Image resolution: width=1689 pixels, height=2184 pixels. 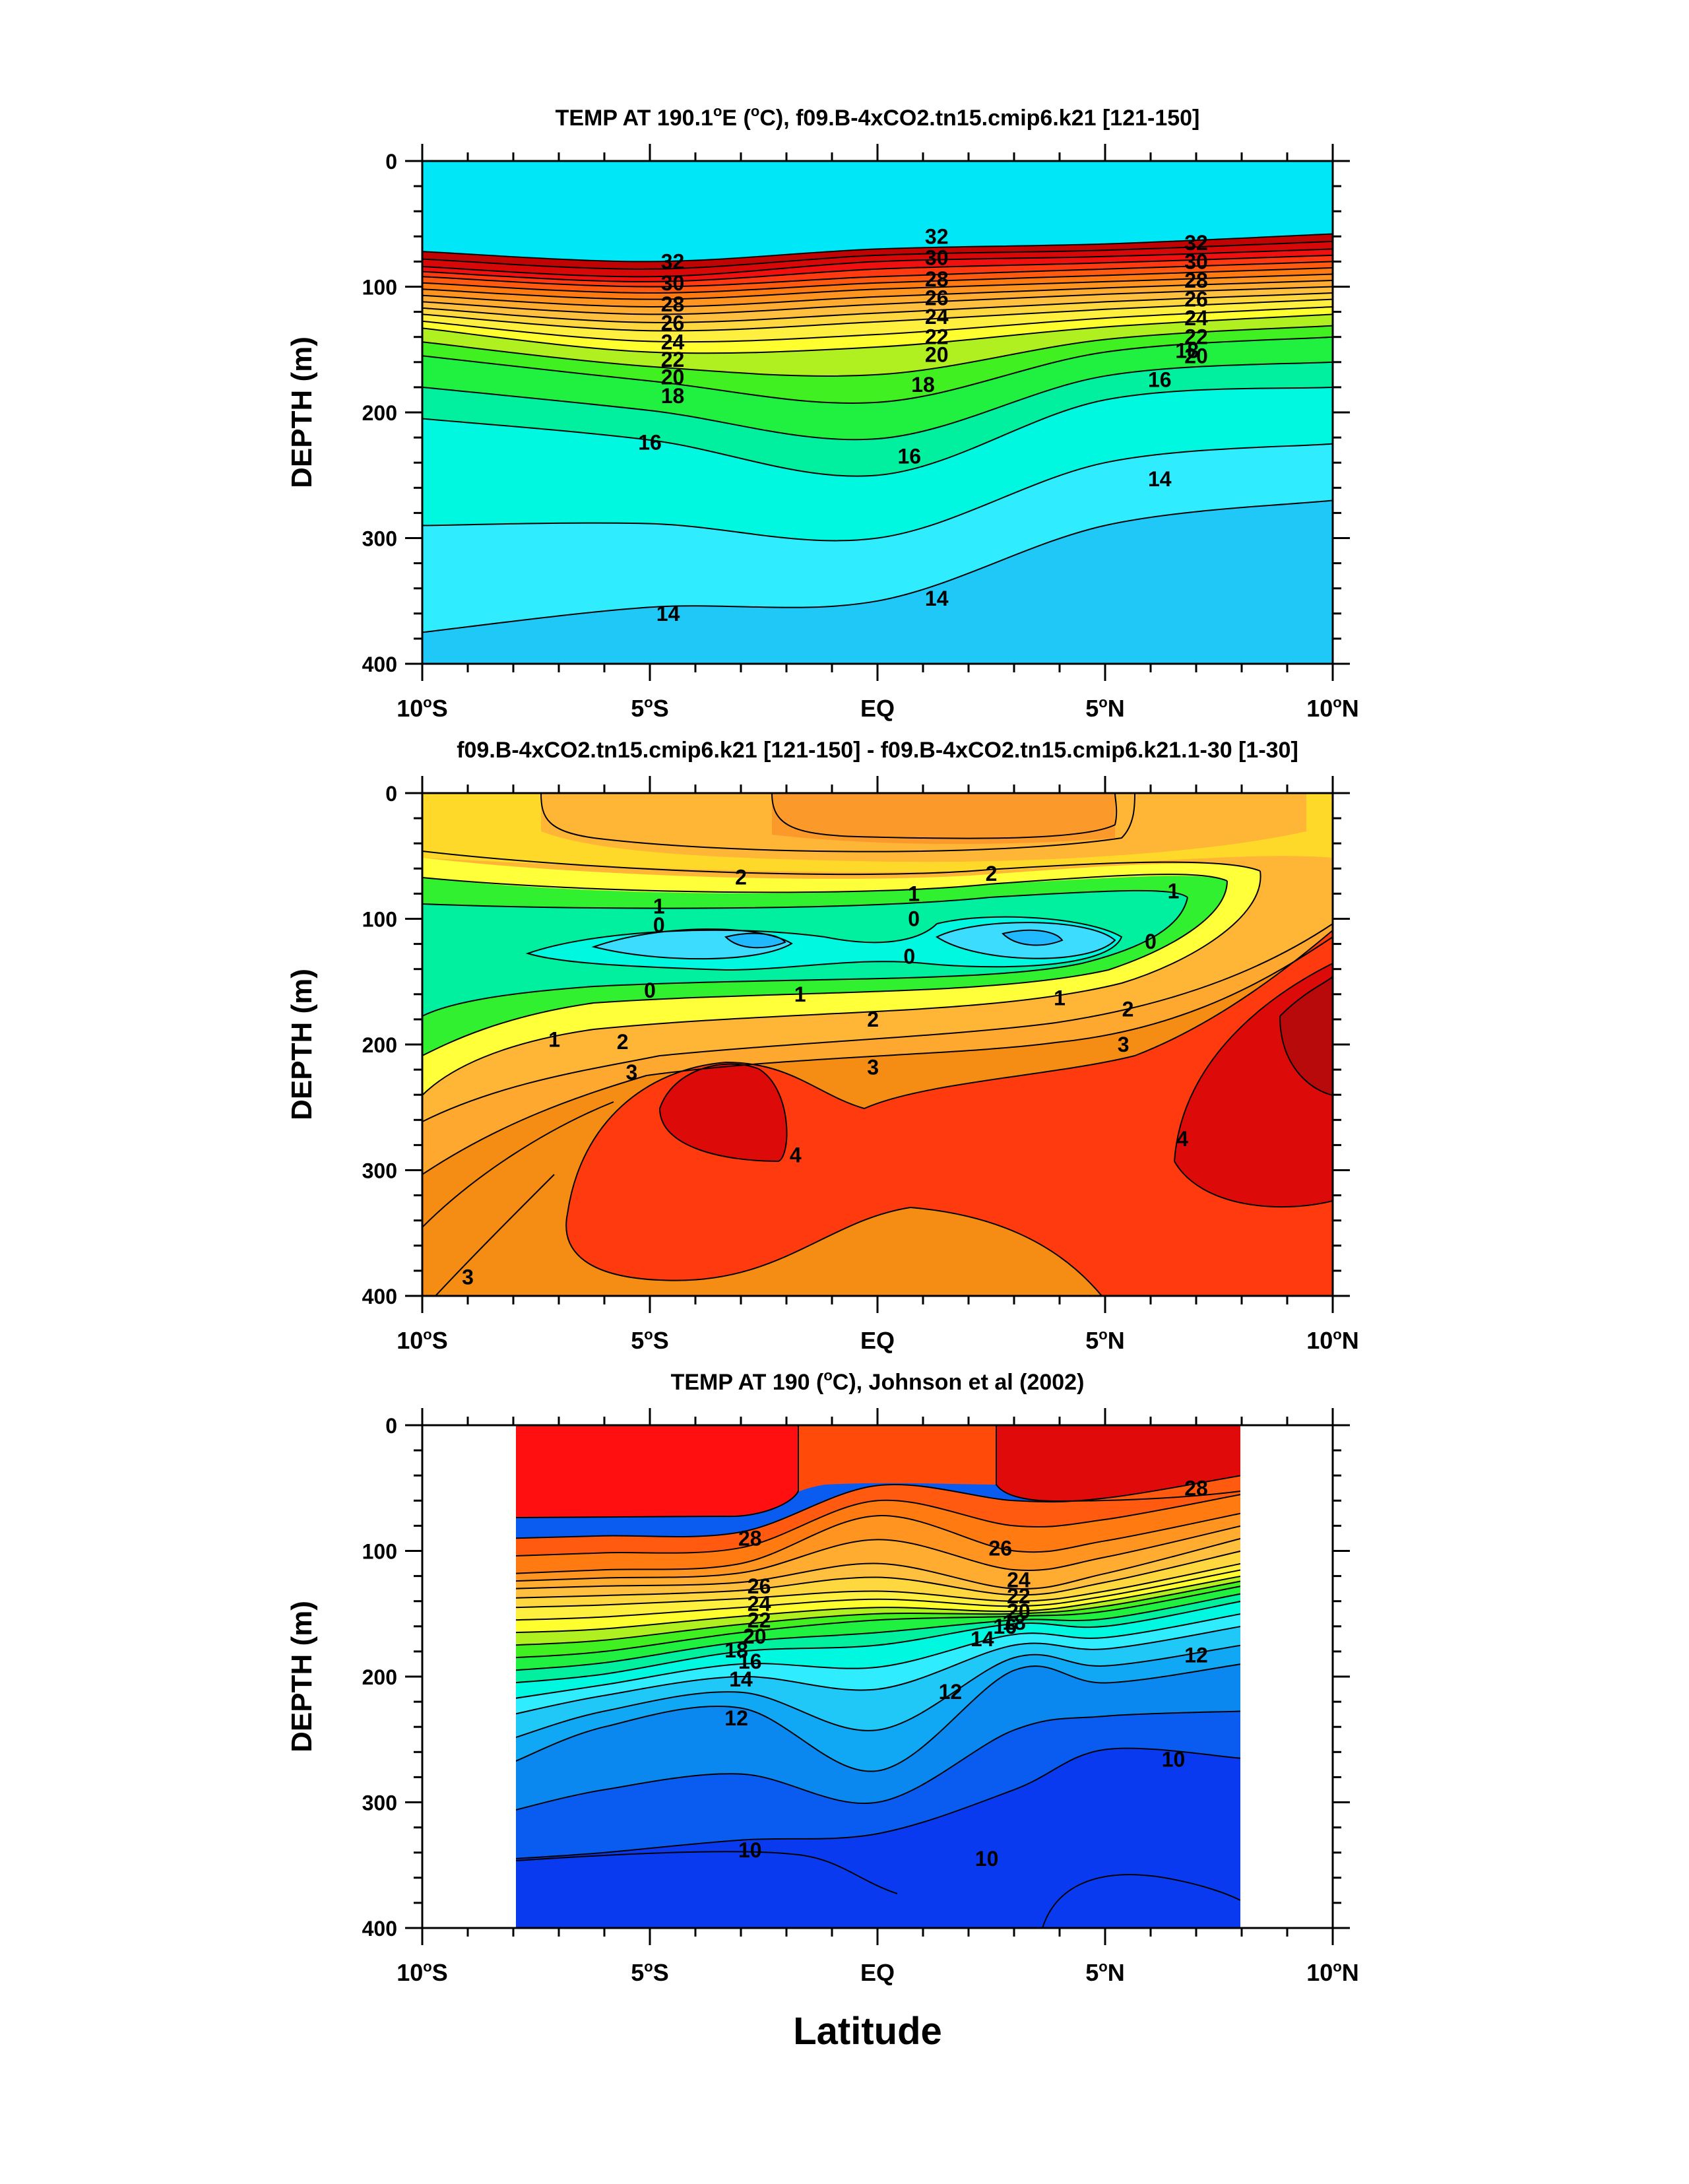 I want to click on x-tick-label: 10oS, so click(x=422, y=708).